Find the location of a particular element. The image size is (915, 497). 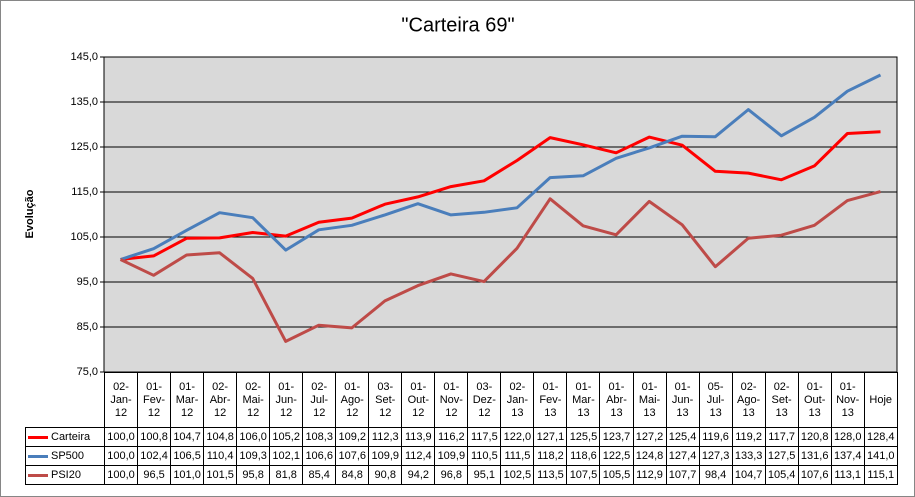

x-tick-label: Hoje is located at coordinates (880, 400).